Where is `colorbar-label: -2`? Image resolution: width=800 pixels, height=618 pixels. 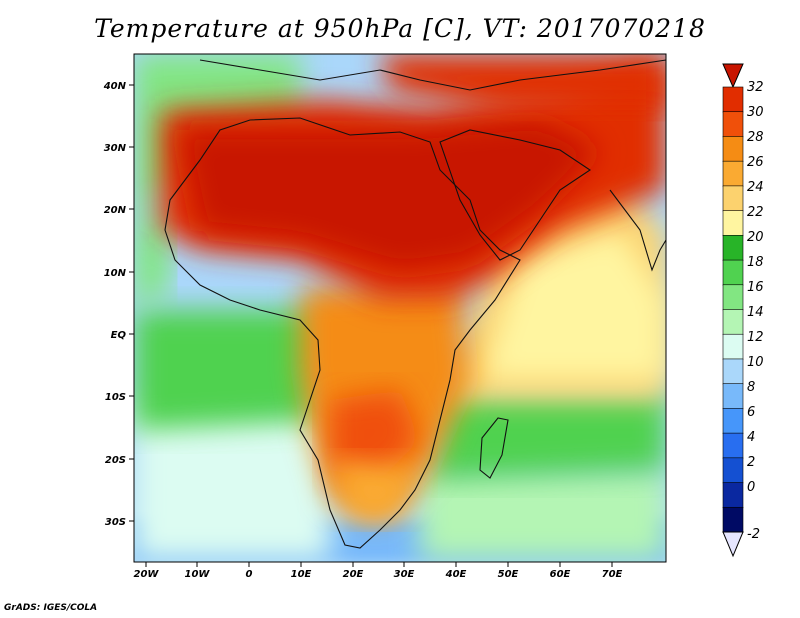
colorbar-label: -2 is located at coordinates (753, 534).